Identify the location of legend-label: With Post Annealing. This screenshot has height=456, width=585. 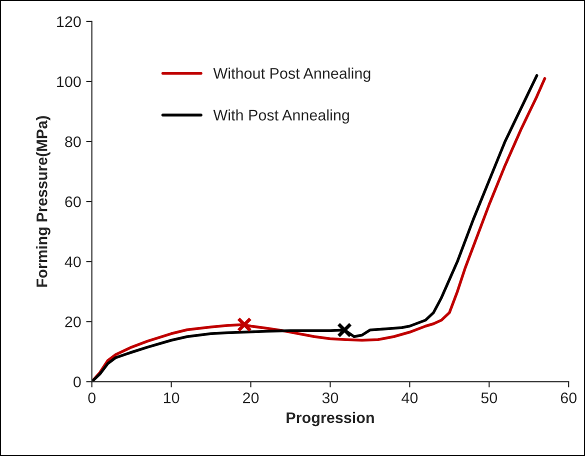
(281, 116).